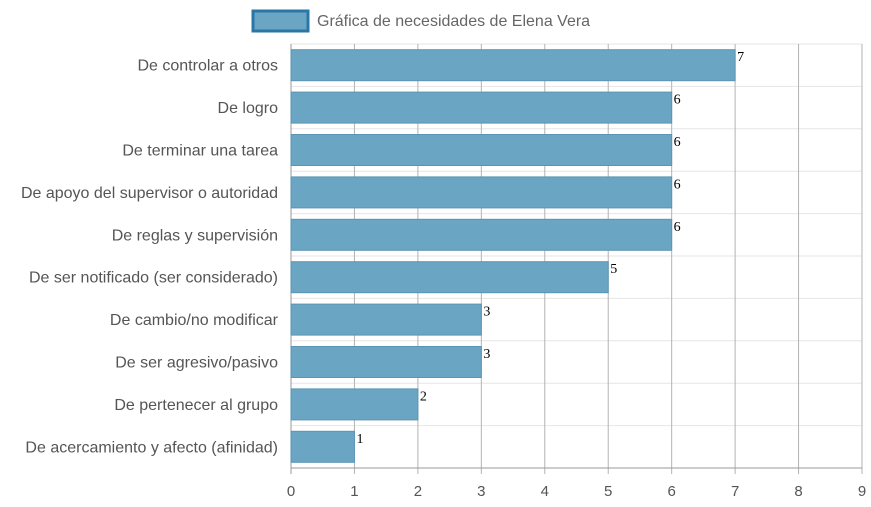 Image resolution: width=871 pixels, height=507 pixels. I want to click on x-tick-label: 0, so click(291, 491).